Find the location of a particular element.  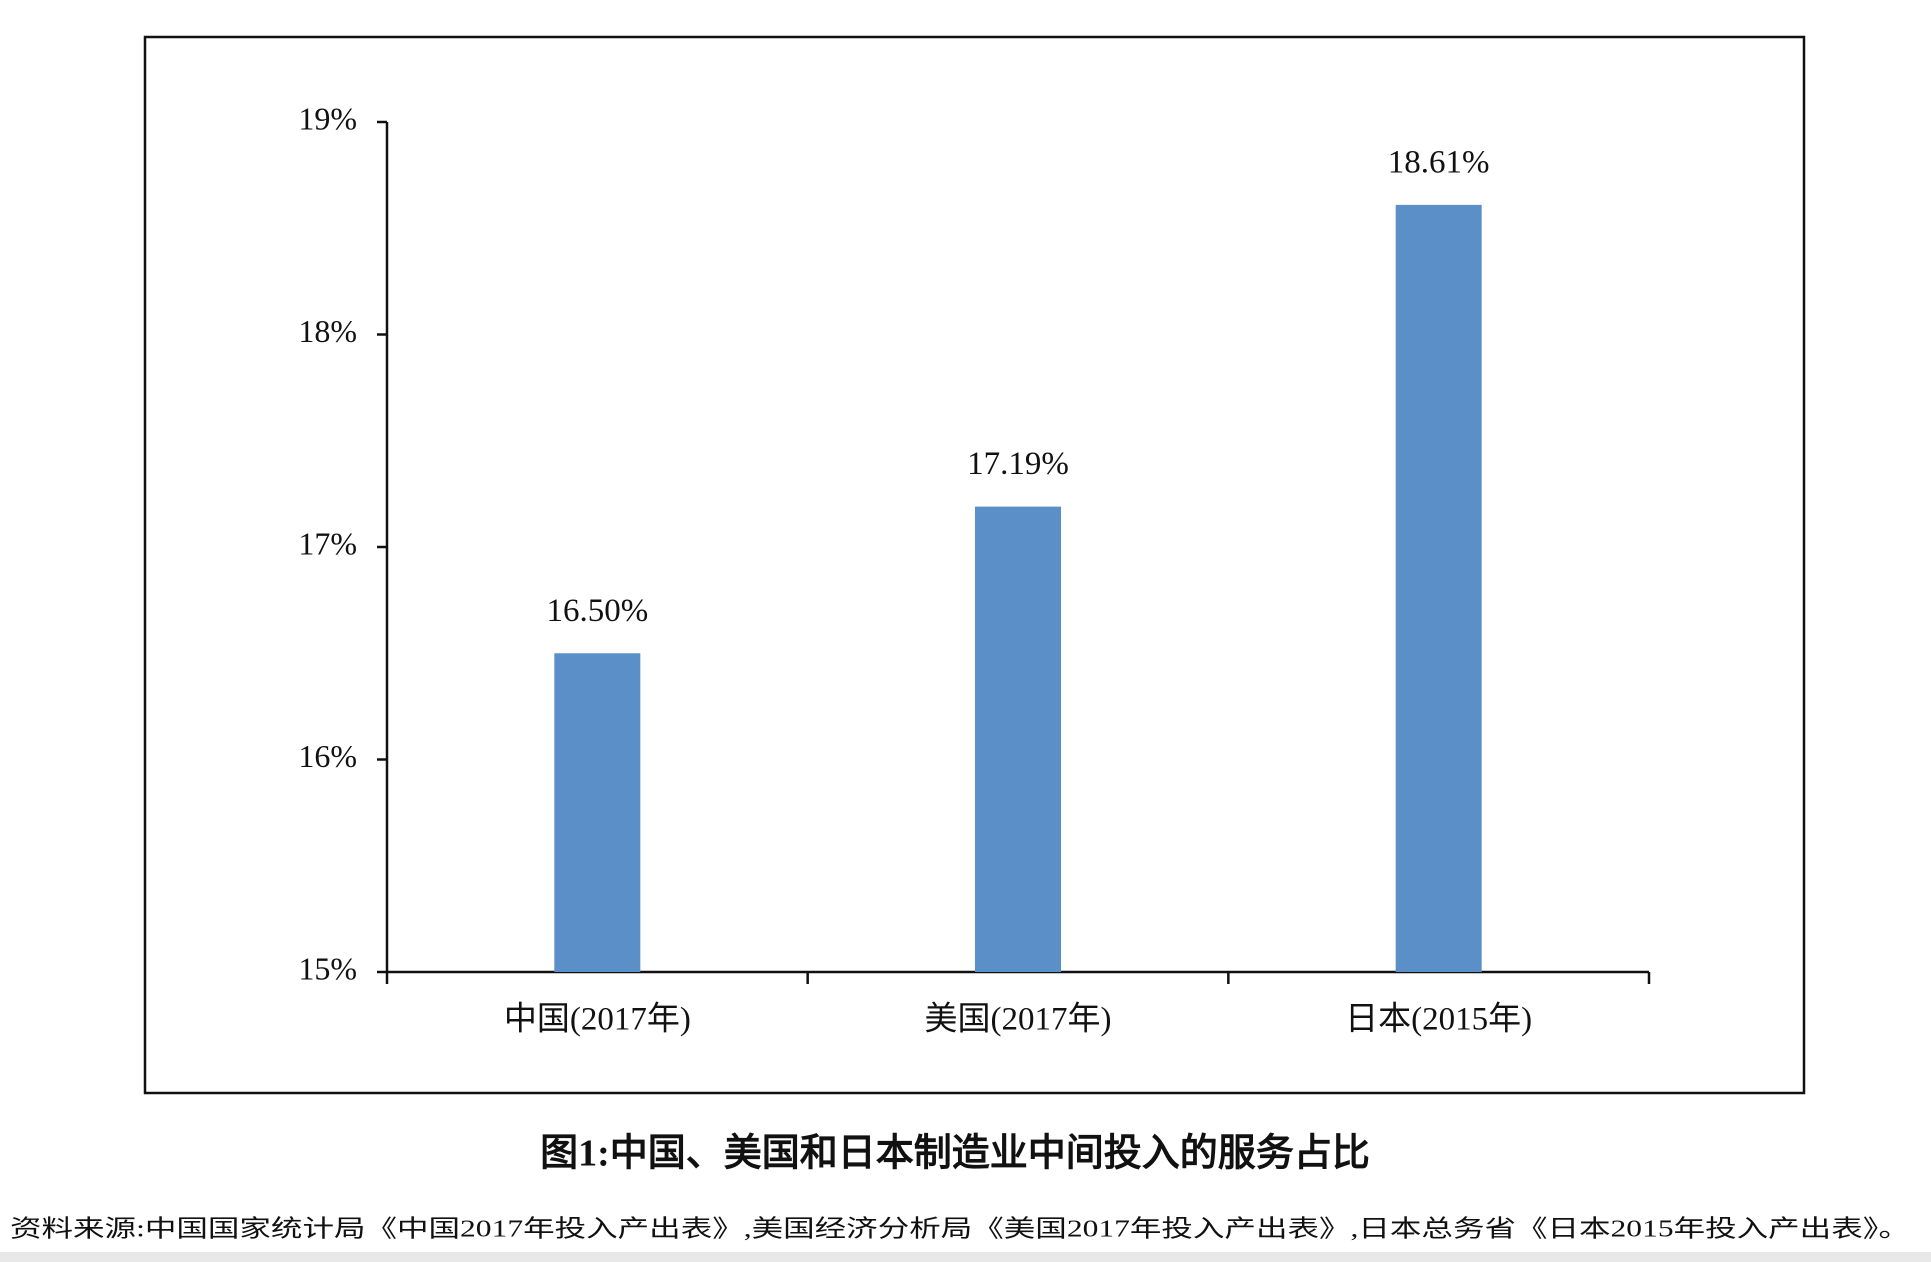

value-label: 17.19% is located at coordinates (1018, 464).